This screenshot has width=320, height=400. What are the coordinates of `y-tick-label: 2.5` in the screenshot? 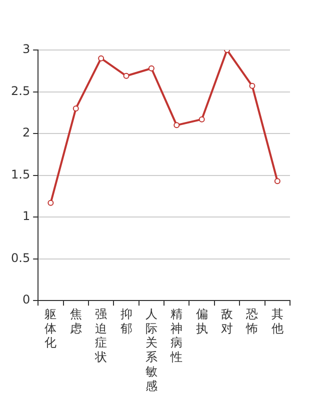 It's located at (20, 91).